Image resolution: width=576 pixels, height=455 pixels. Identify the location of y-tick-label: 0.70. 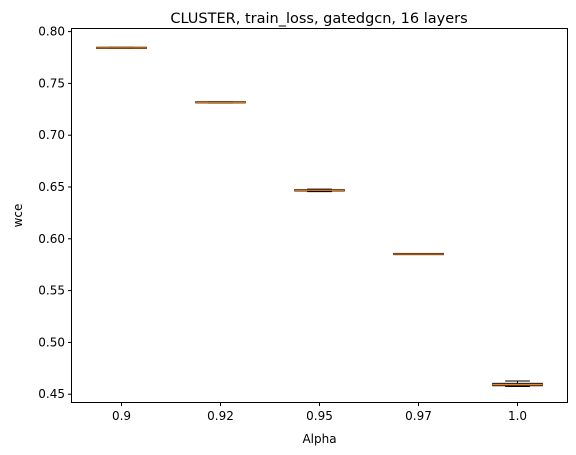
(51, 135).